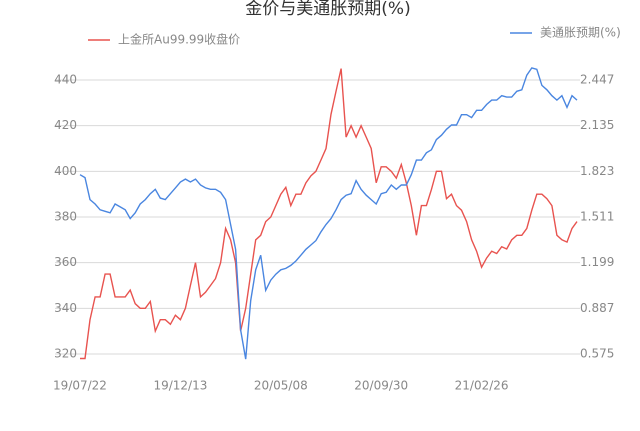 The image size is (640, 431). What do you see at coordinates (65, 353) in the screenshot?
I see `y-tick-label: 320` at bounding box center [65, 353].